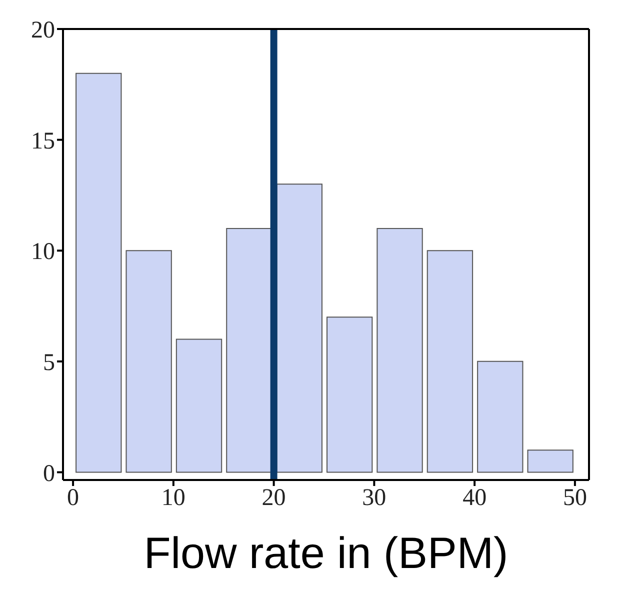 Image resolution: width=617 pixels, height=600 pixels. What do you see at coordinates (173, 498) in the screenshot?
I see `x-tick-label: 10` at bounding box center [173, 498].